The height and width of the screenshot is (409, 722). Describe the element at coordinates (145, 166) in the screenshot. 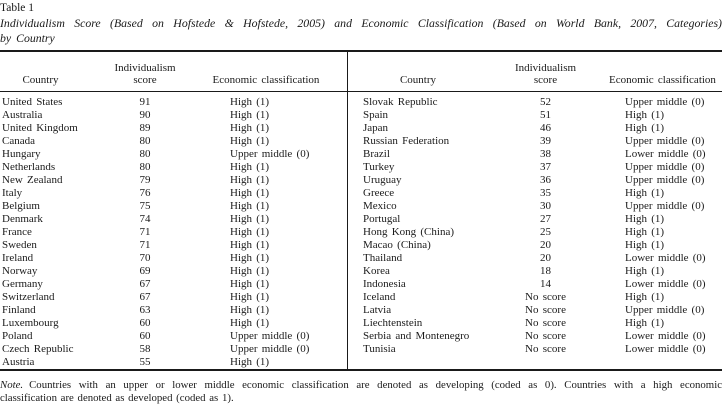

I see `cell-score: 80` at that location.